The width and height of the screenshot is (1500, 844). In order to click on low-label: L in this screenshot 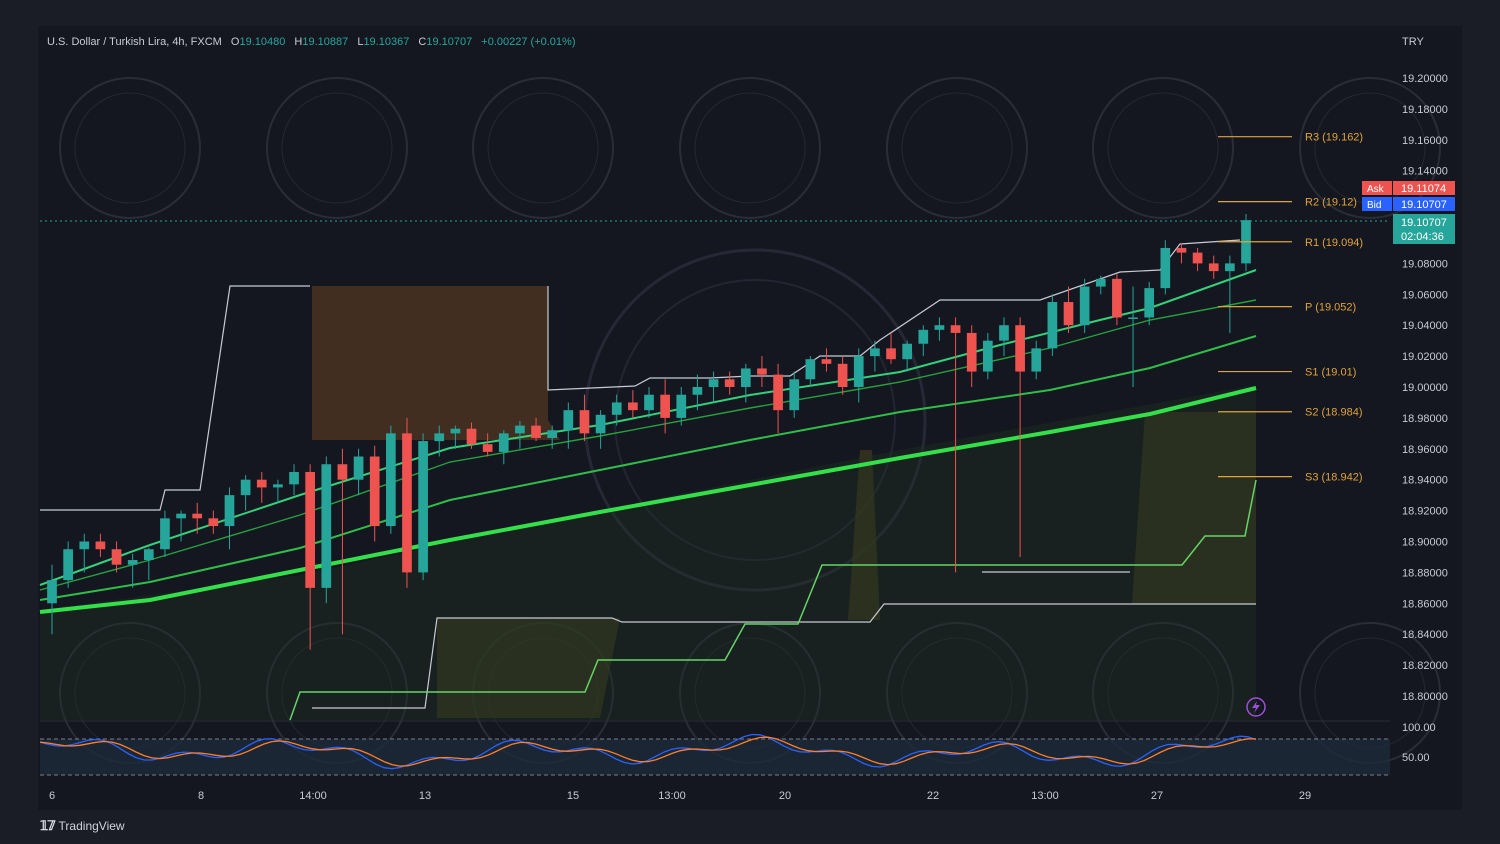, I will do `click(360, 42)`.